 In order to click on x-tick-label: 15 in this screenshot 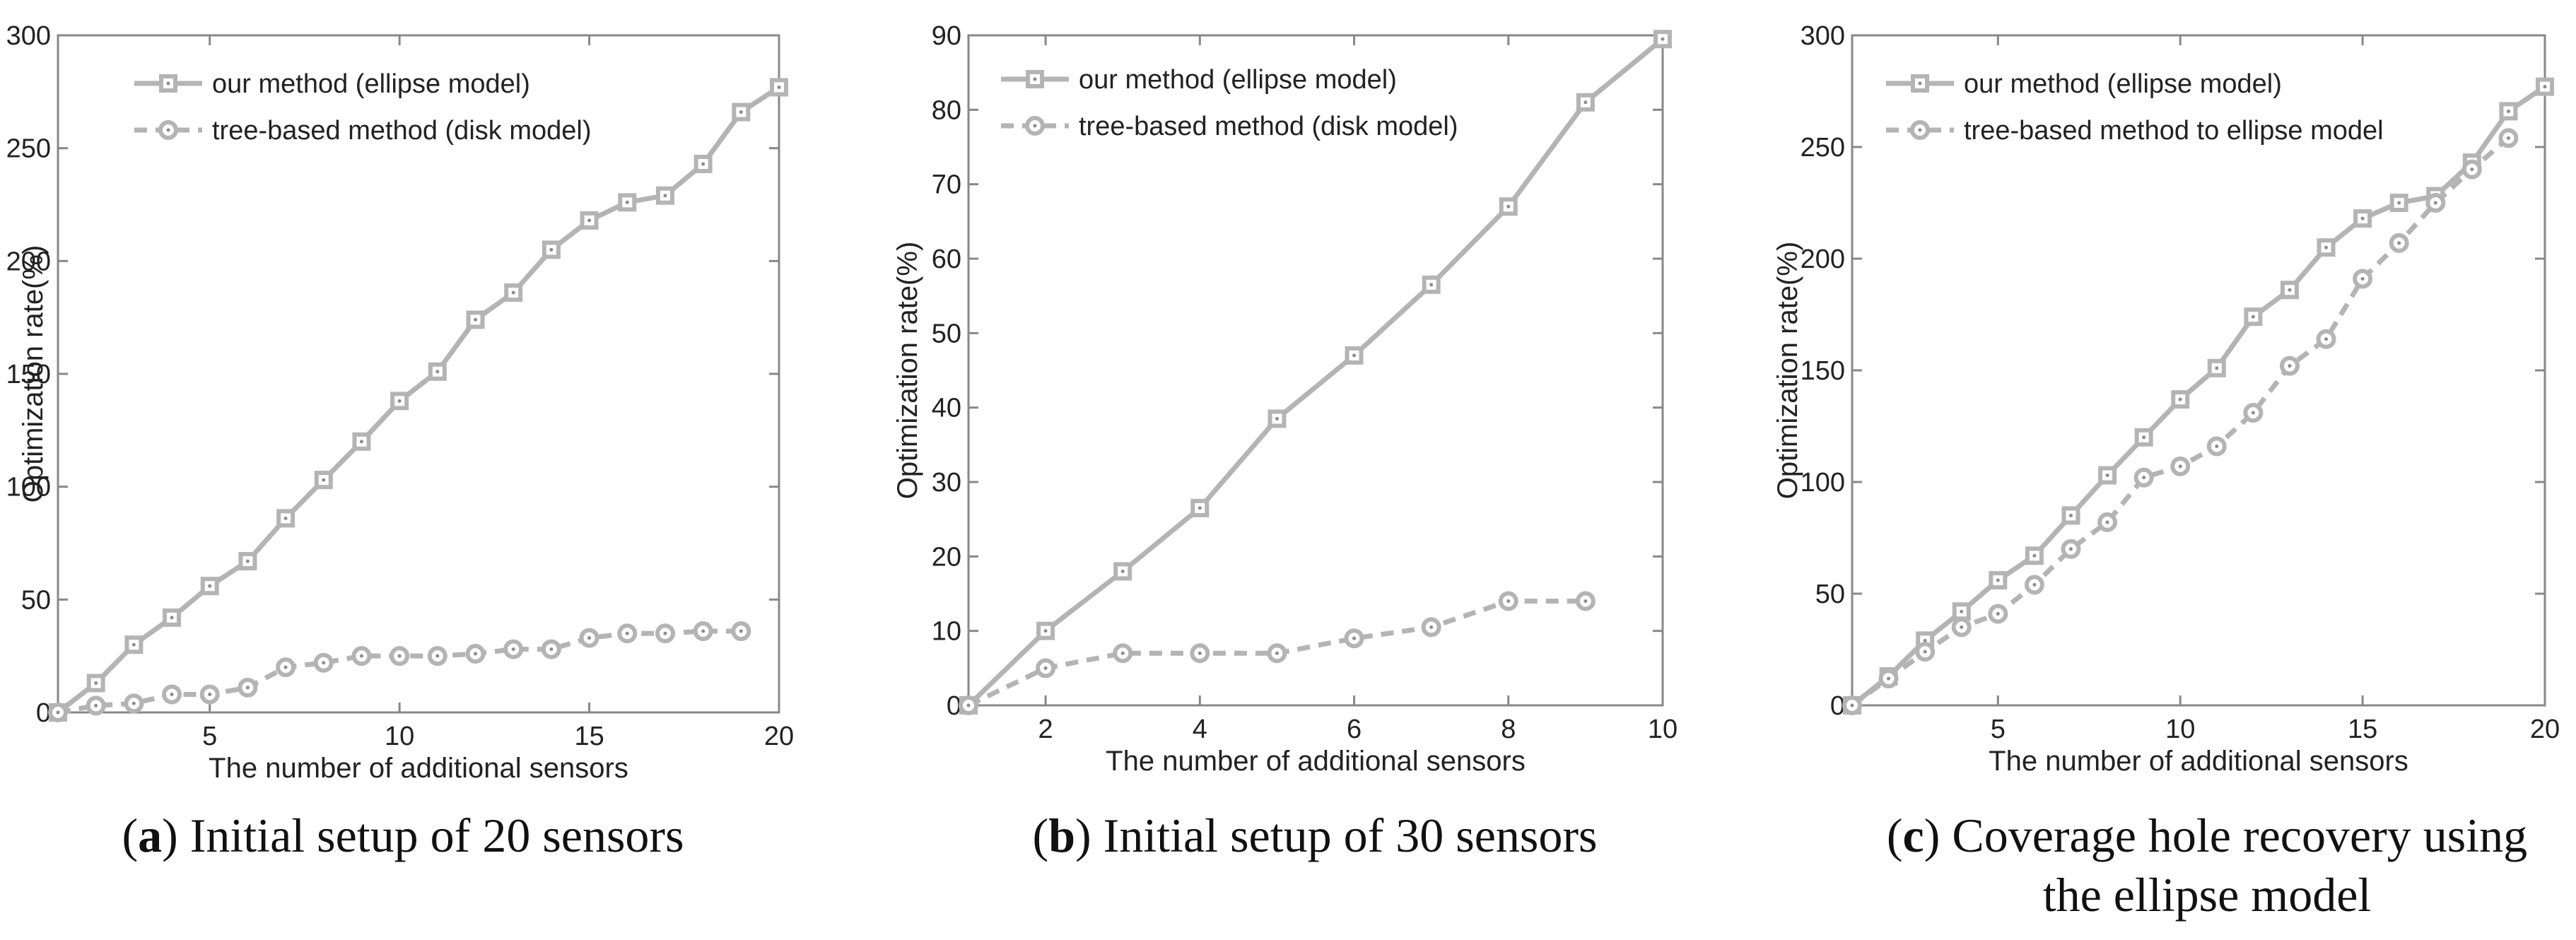, I will do `click(2362, 729)`.